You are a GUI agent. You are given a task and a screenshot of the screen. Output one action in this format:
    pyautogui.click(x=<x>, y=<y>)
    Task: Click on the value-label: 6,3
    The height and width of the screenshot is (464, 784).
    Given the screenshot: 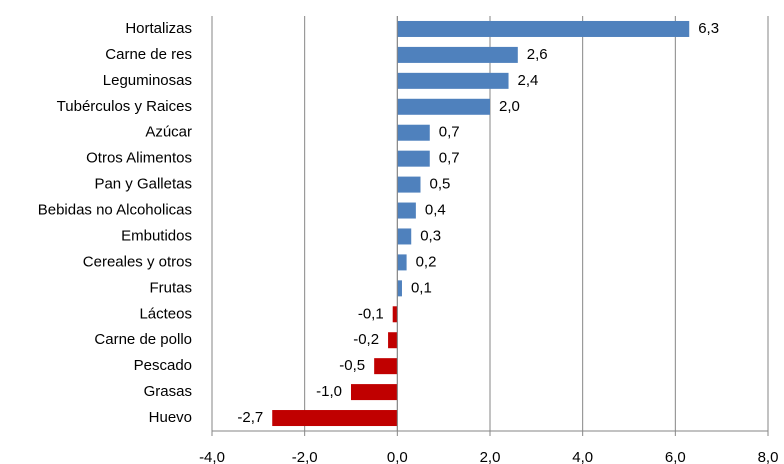 What is the action you would take?
    pyautogui.click(x=708, y=28)
    